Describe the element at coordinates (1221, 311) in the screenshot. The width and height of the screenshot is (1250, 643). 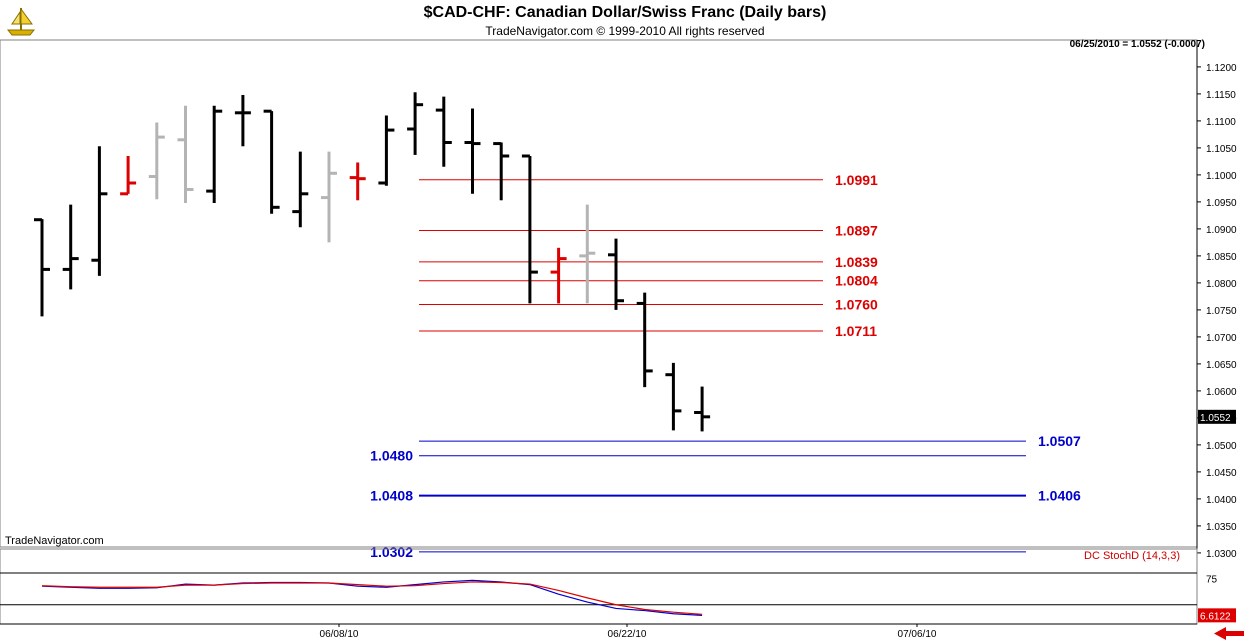
I see `y-tick-label: 1.0750` at that location.